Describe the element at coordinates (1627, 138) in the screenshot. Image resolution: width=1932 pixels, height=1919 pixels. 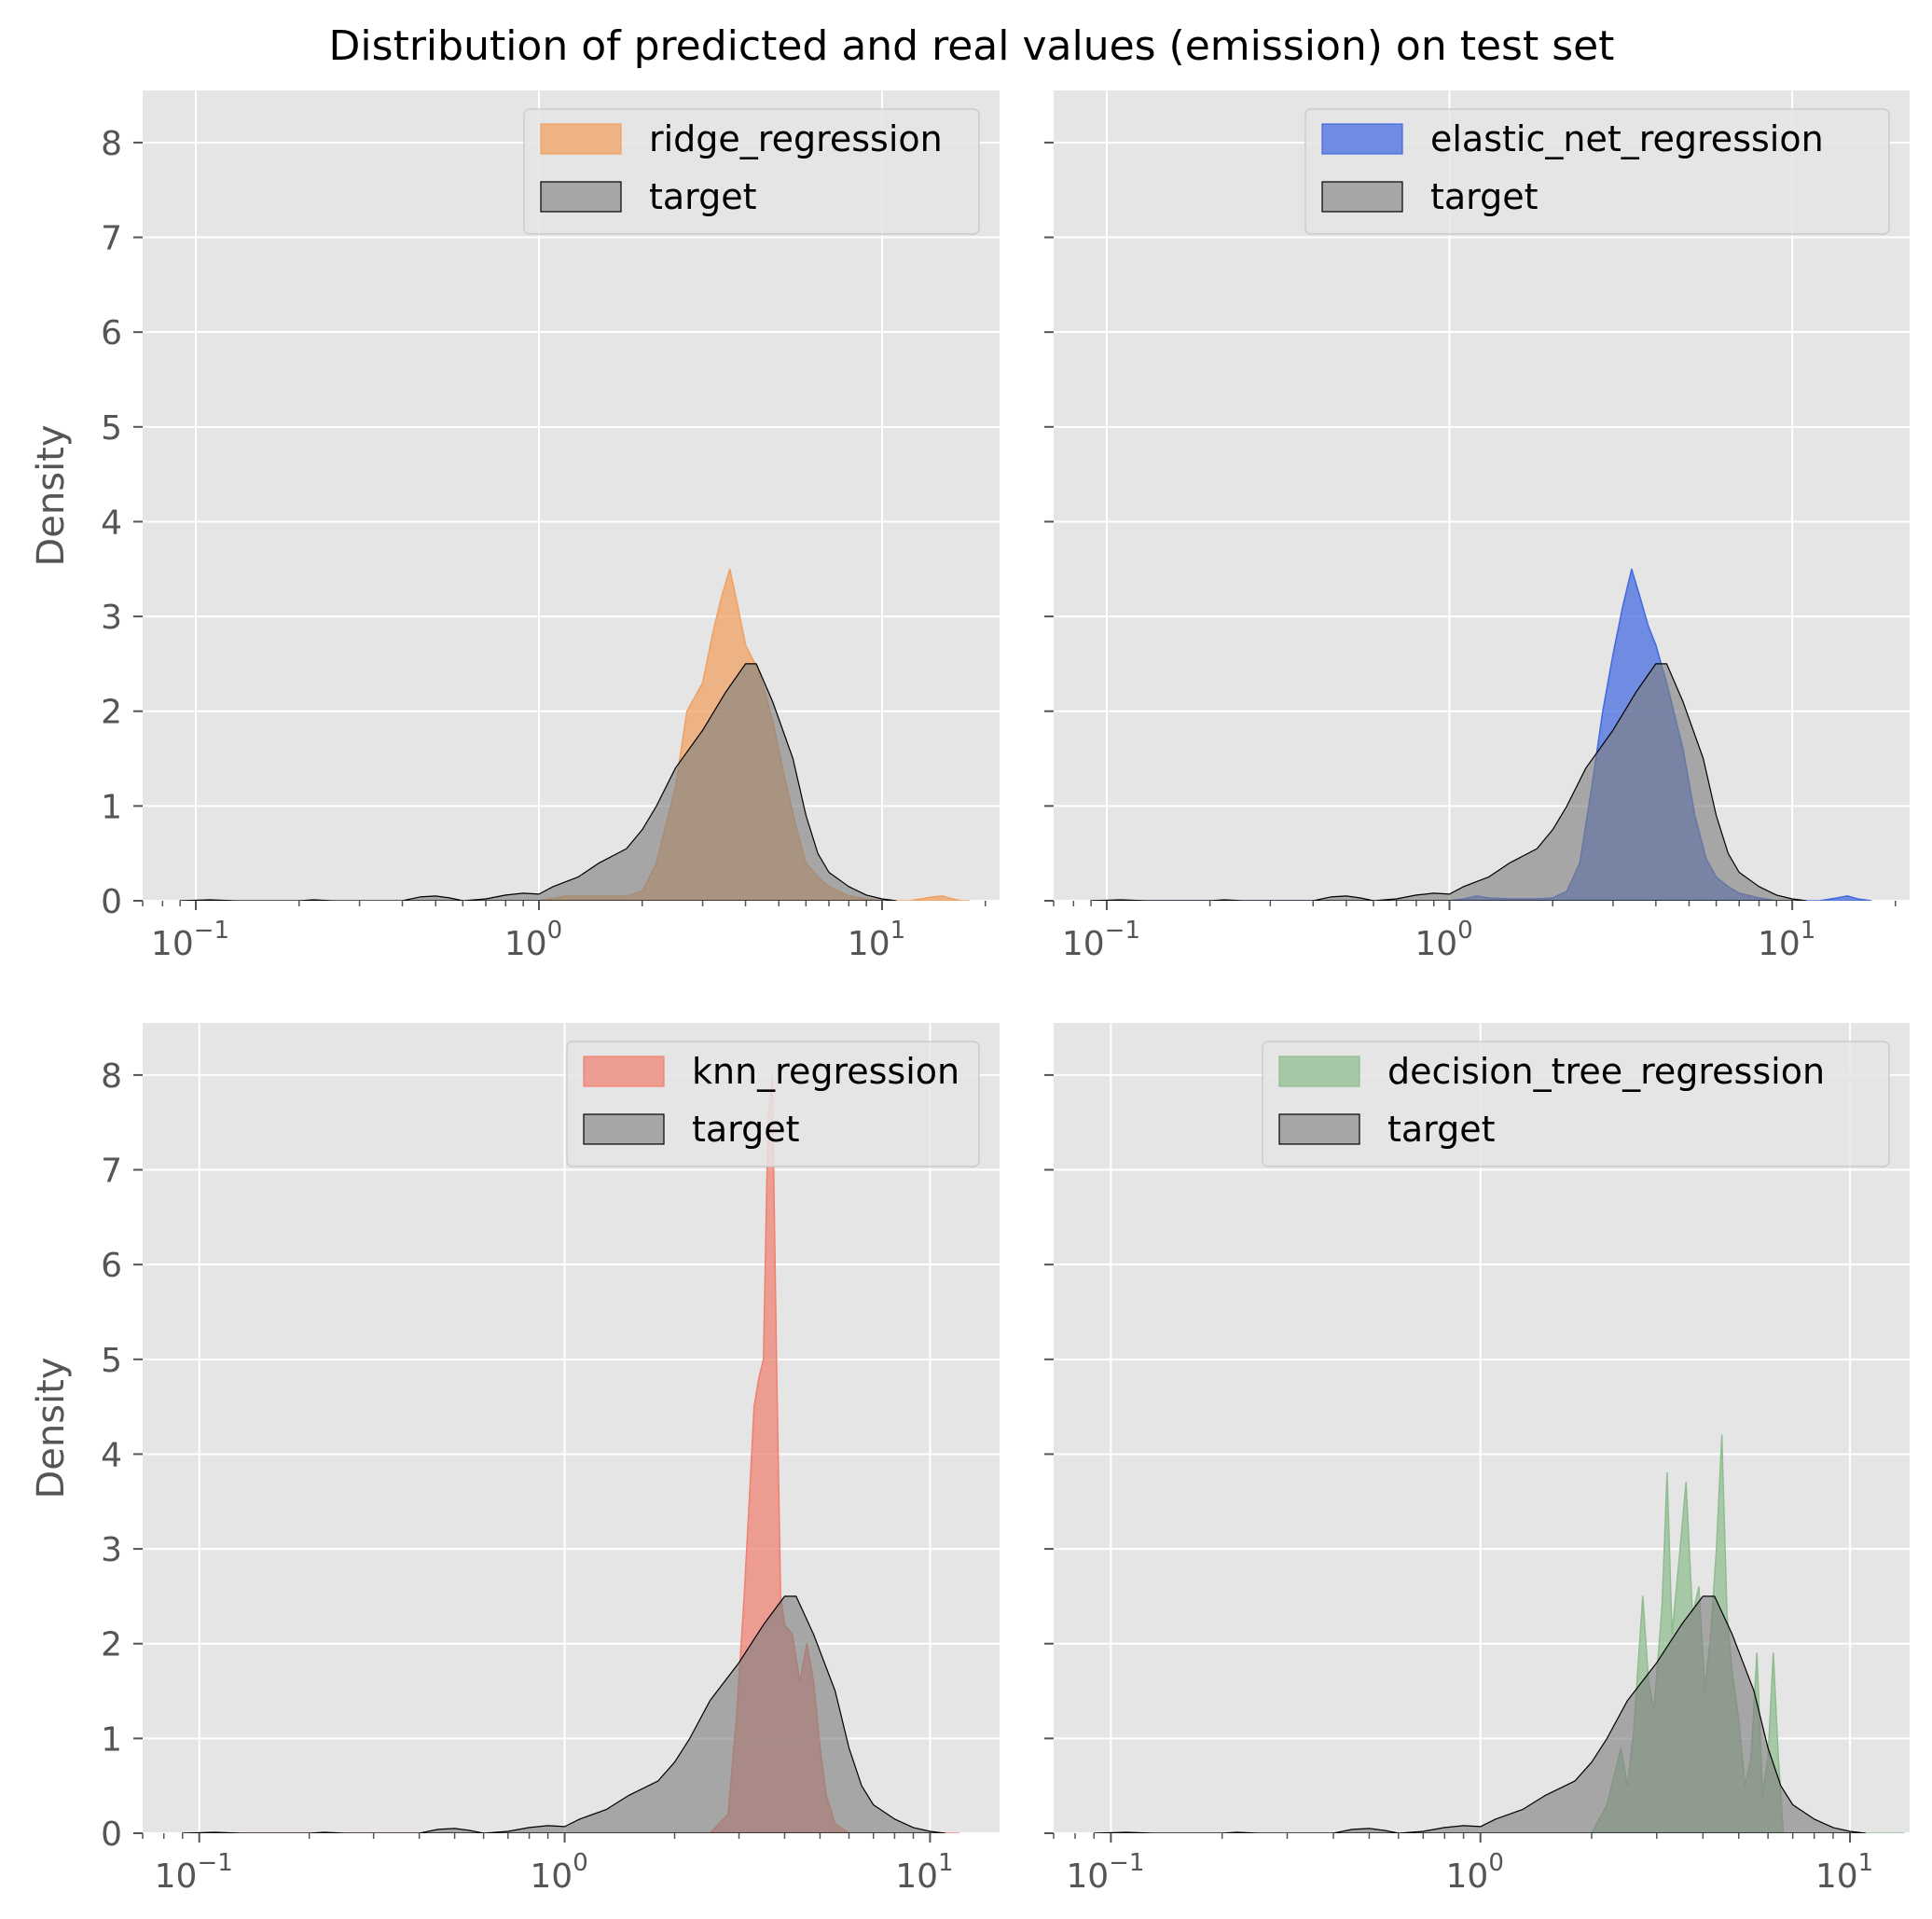
I see `legend-label-elastic-net-regression: elastic_net_regression` at that location.